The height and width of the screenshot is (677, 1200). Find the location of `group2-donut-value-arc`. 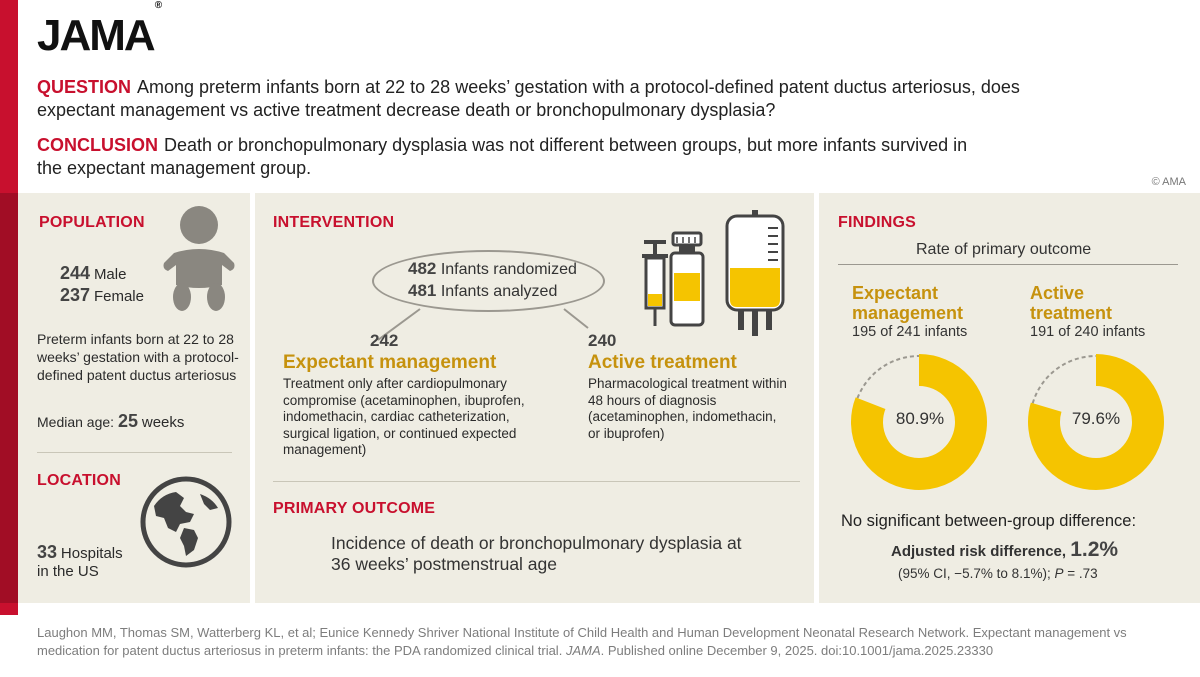

group2-donut-value-arc is located at coordinates (1096, 422).